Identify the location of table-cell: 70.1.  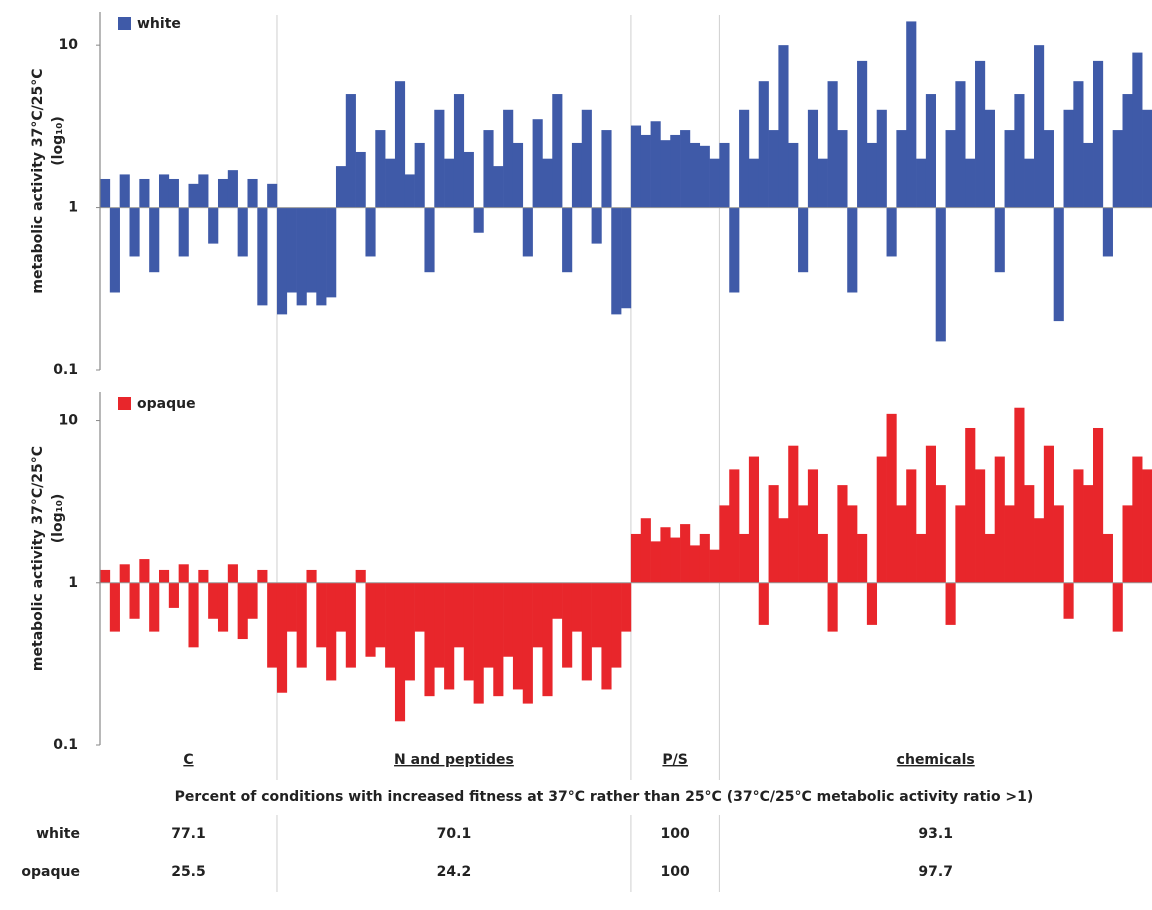
(454, 834).